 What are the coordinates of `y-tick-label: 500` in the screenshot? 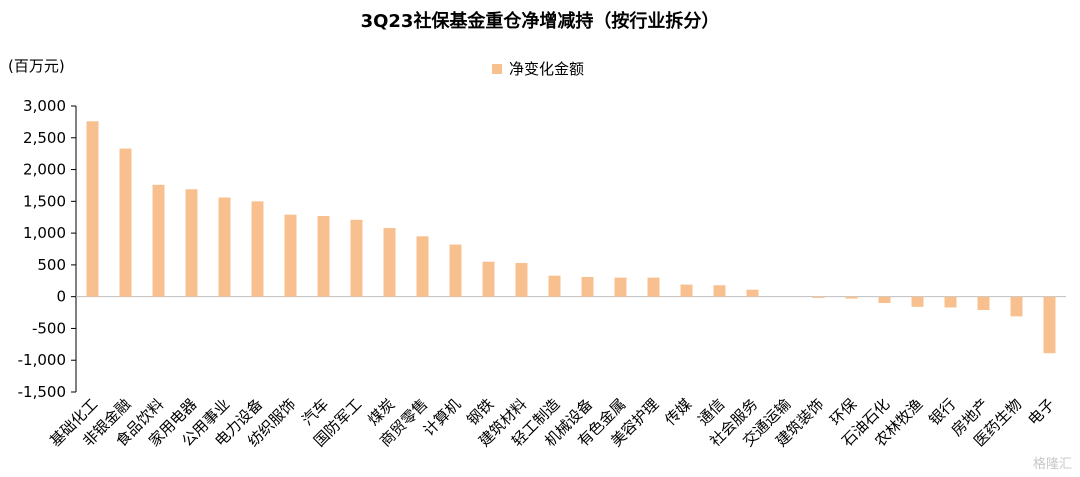 It's located at (51, 265).